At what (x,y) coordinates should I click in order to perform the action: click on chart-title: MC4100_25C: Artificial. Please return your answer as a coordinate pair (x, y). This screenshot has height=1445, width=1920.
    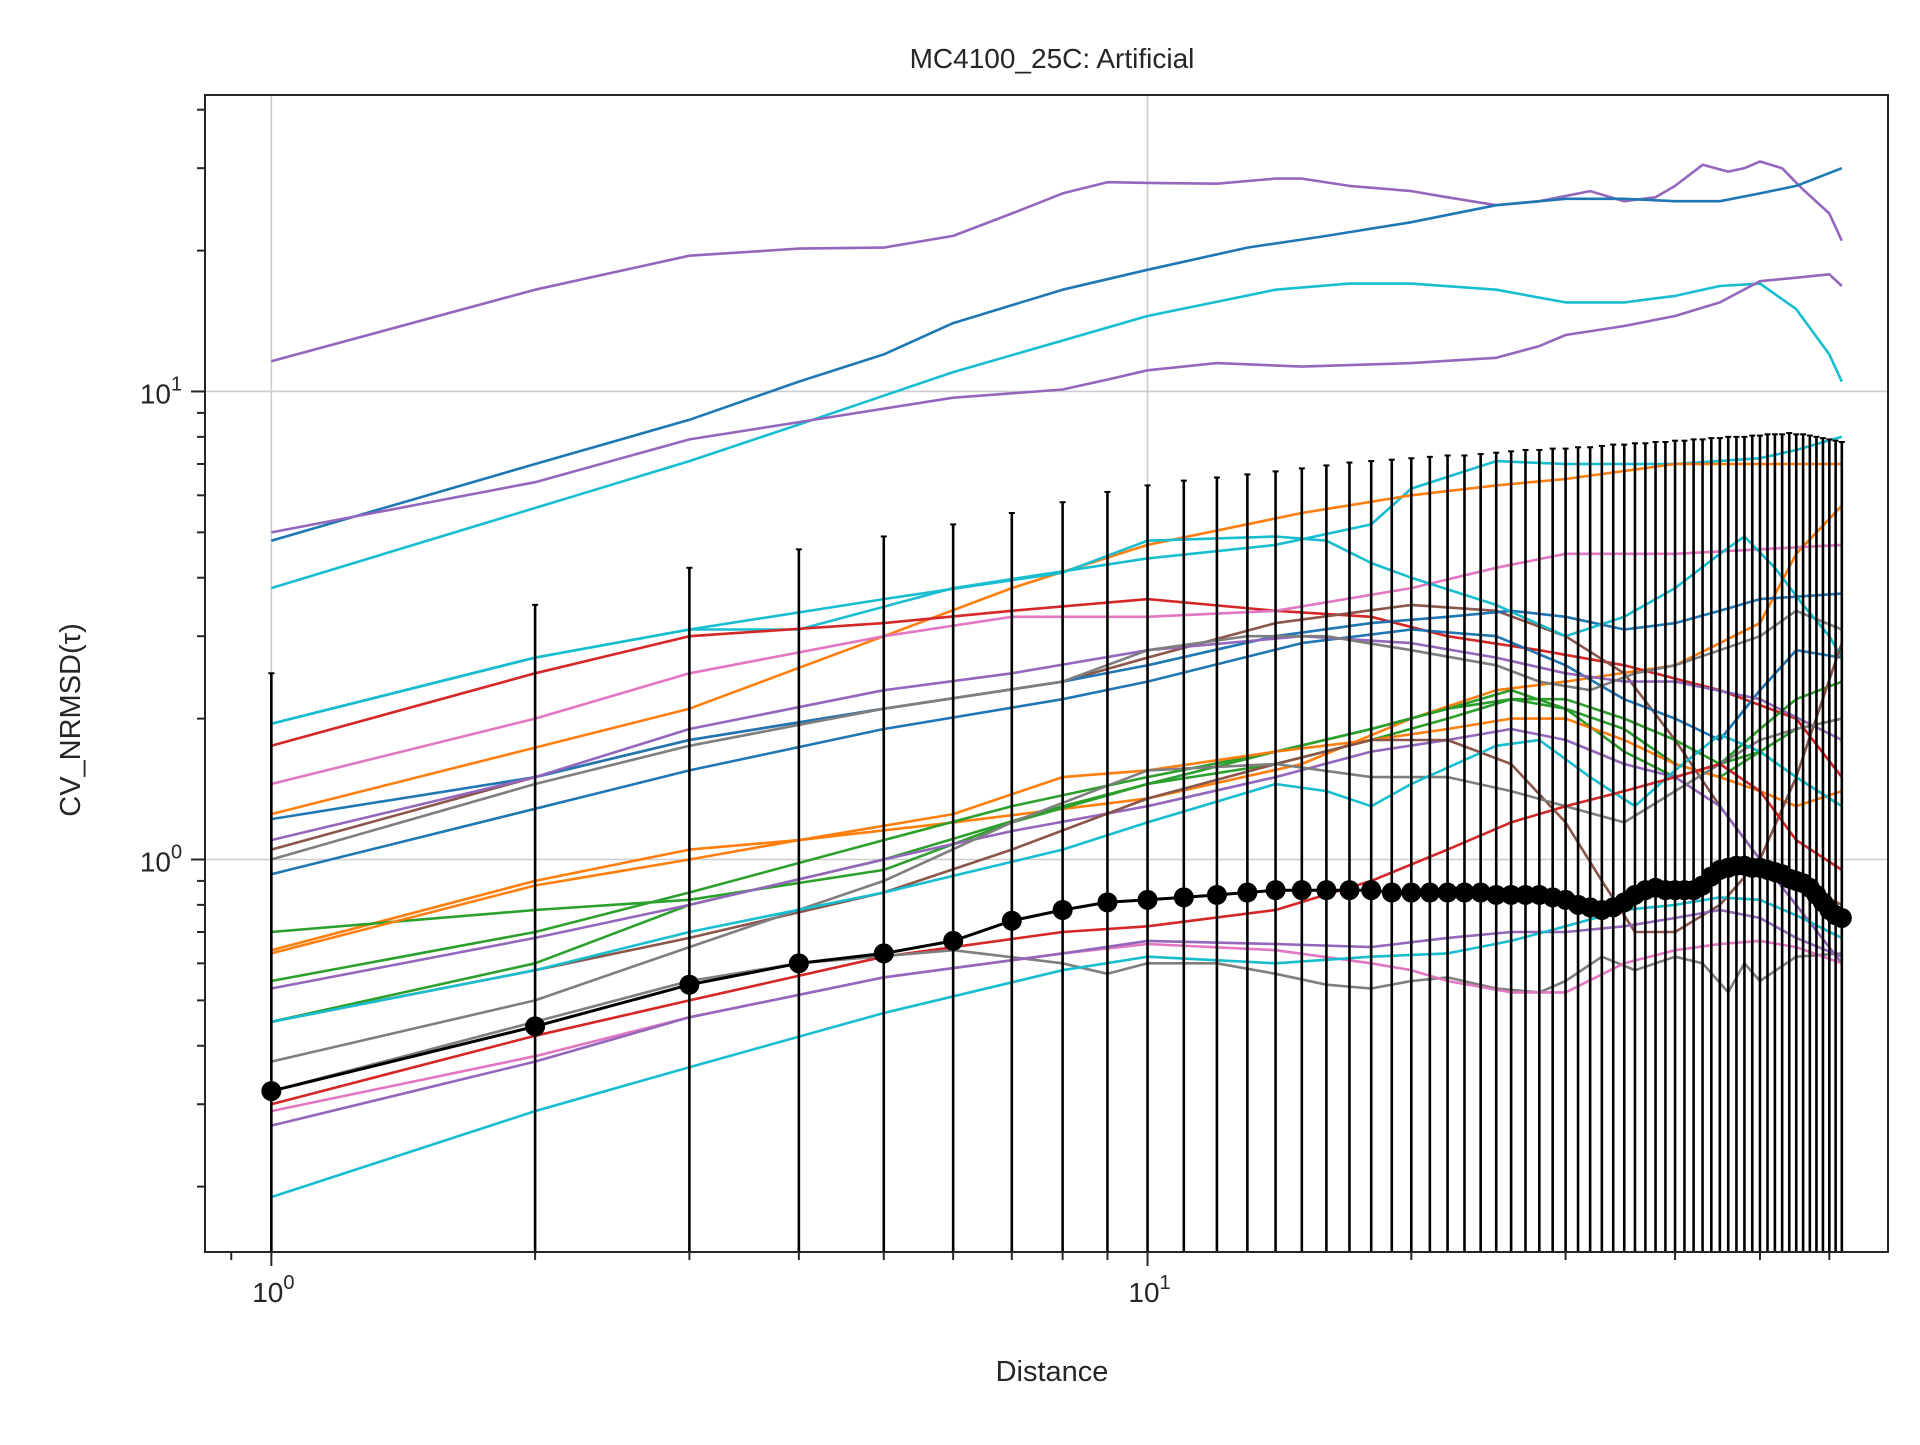
    Looking at the image, I should click on (1052, 58).